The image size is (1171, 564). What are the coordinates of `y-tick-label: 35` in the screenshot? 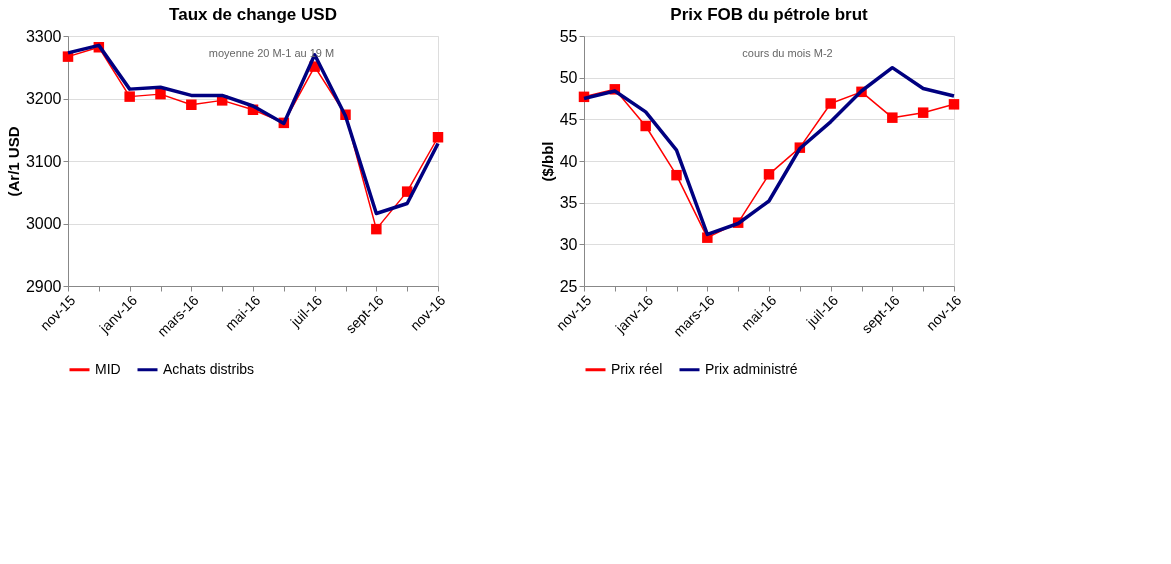 It's located at (568, 203).